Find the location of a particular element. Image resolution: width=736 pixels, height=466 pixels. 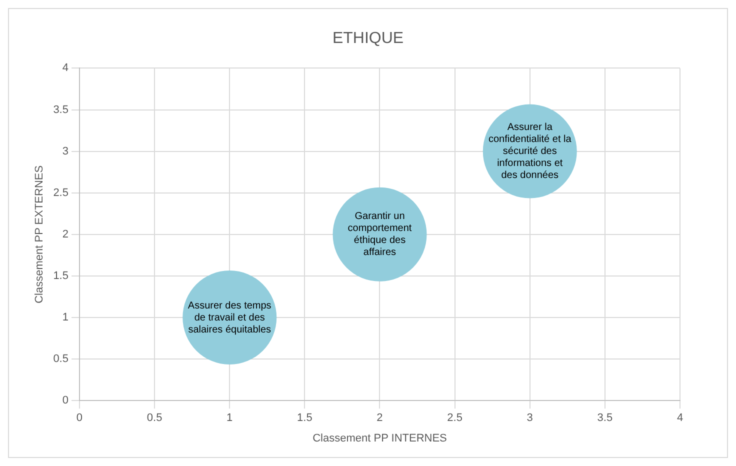

x-tick-label: 4 is located at coordinates (680, 418).